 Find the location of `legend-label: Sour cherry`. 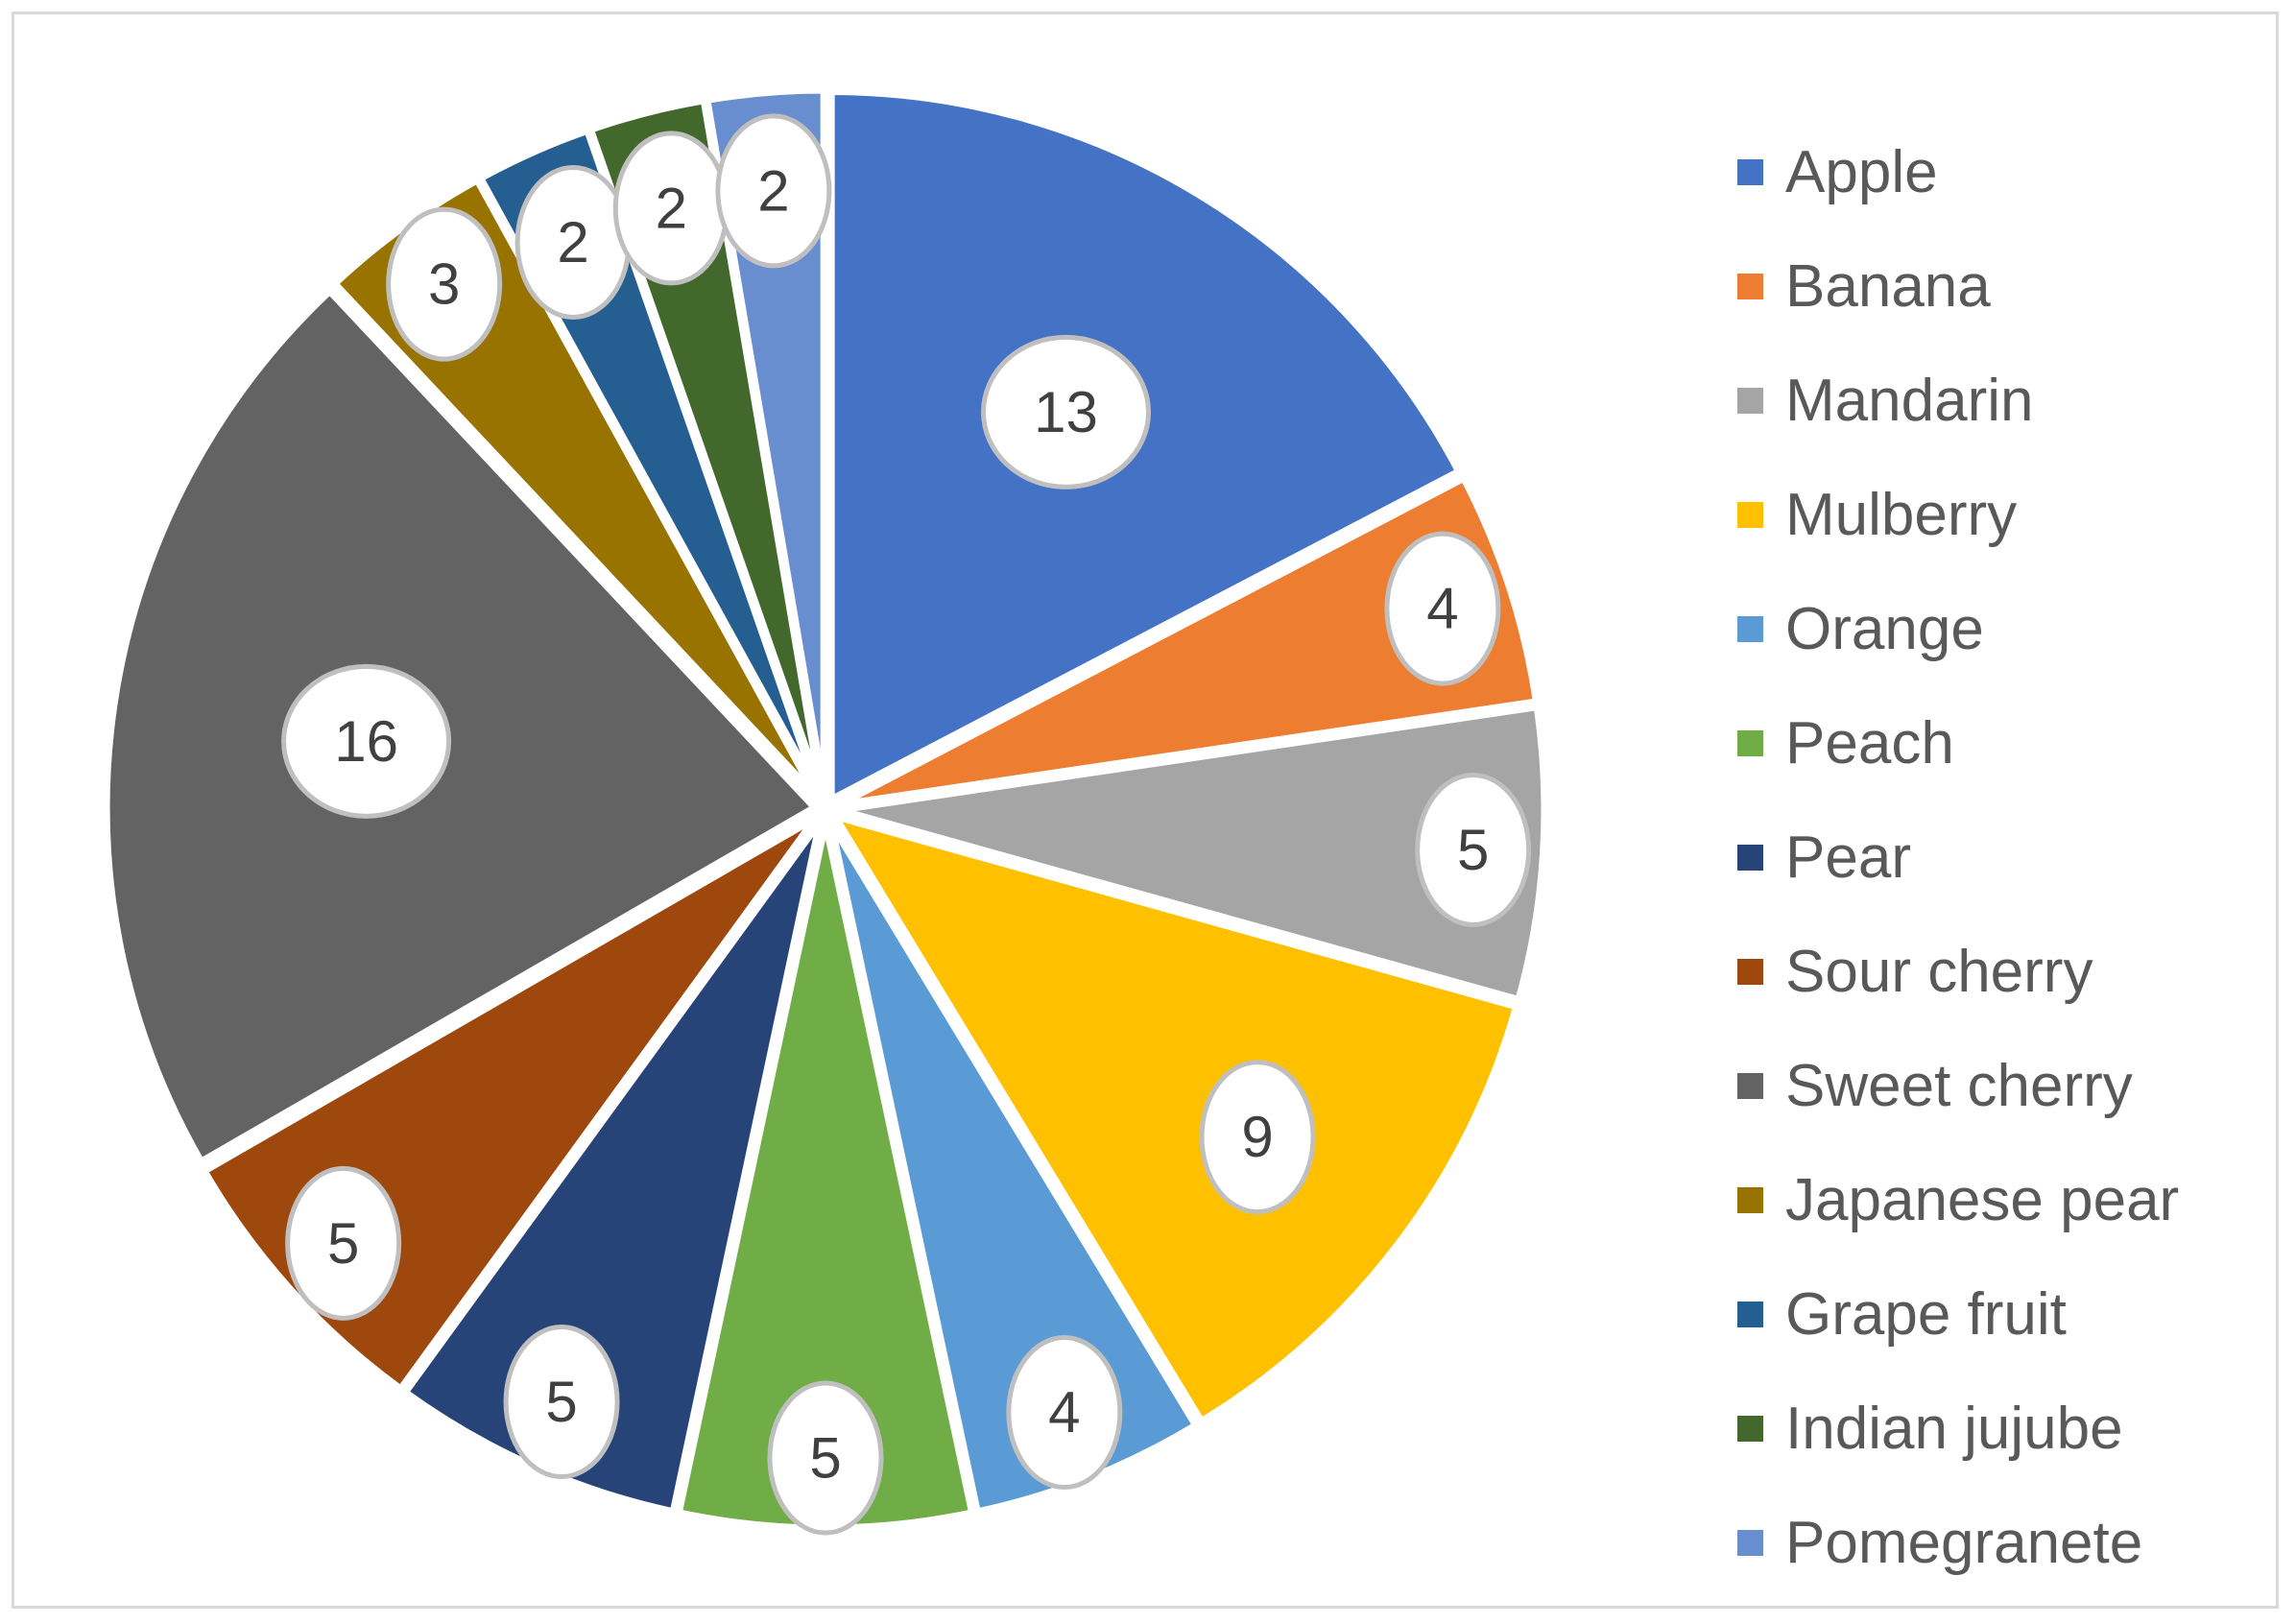

legend-label: Sour cherry is located at coordinates (1939, 972).